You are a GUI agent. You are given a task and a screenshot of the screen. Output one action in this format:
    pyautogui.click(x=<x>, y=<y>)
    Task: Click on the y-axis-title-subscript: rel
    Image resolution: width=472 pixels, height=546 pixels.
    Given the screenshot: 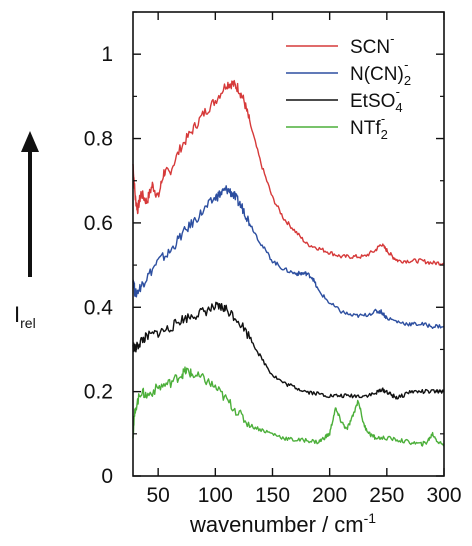 What is the action you would take?
    pyautogui.click(x=28, y=323)
    